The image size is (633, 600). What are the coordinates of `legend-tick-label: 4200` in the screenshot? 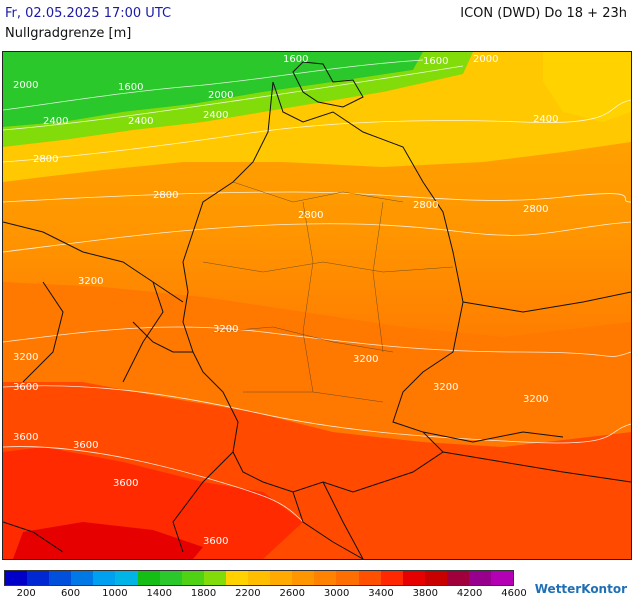 It's located at (469, 593).